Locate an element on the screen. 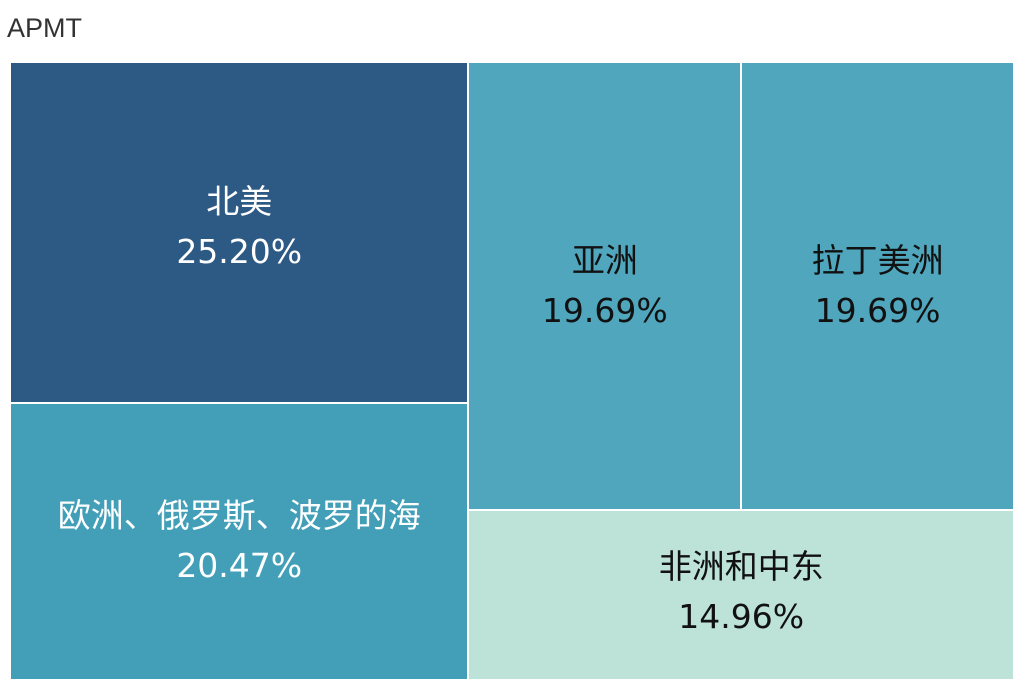 The height and width of the screenshot is (695, 1029). tile-value: 20.47% is located at coordinates (239, 566).